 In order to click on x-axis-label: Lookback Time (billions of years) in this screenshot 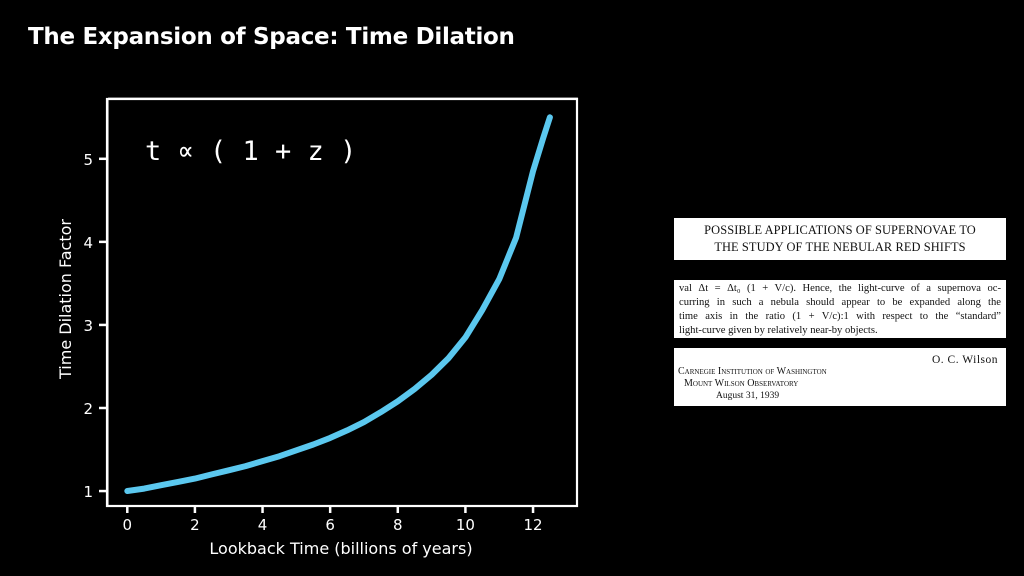, I will do `click(340, 548)`.